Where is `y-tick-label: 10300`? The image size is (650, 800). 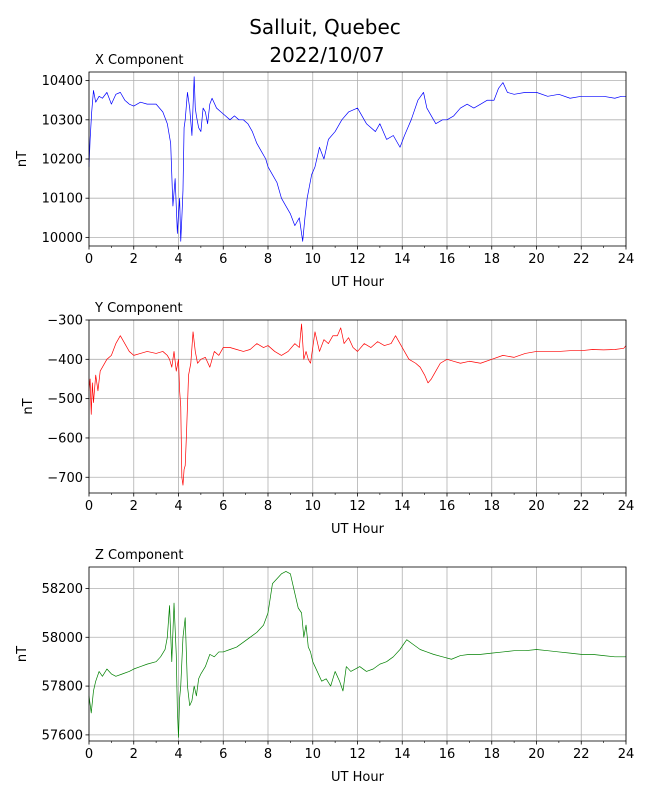
y-tick-label: 10300 is located at coordinates (62, 120).